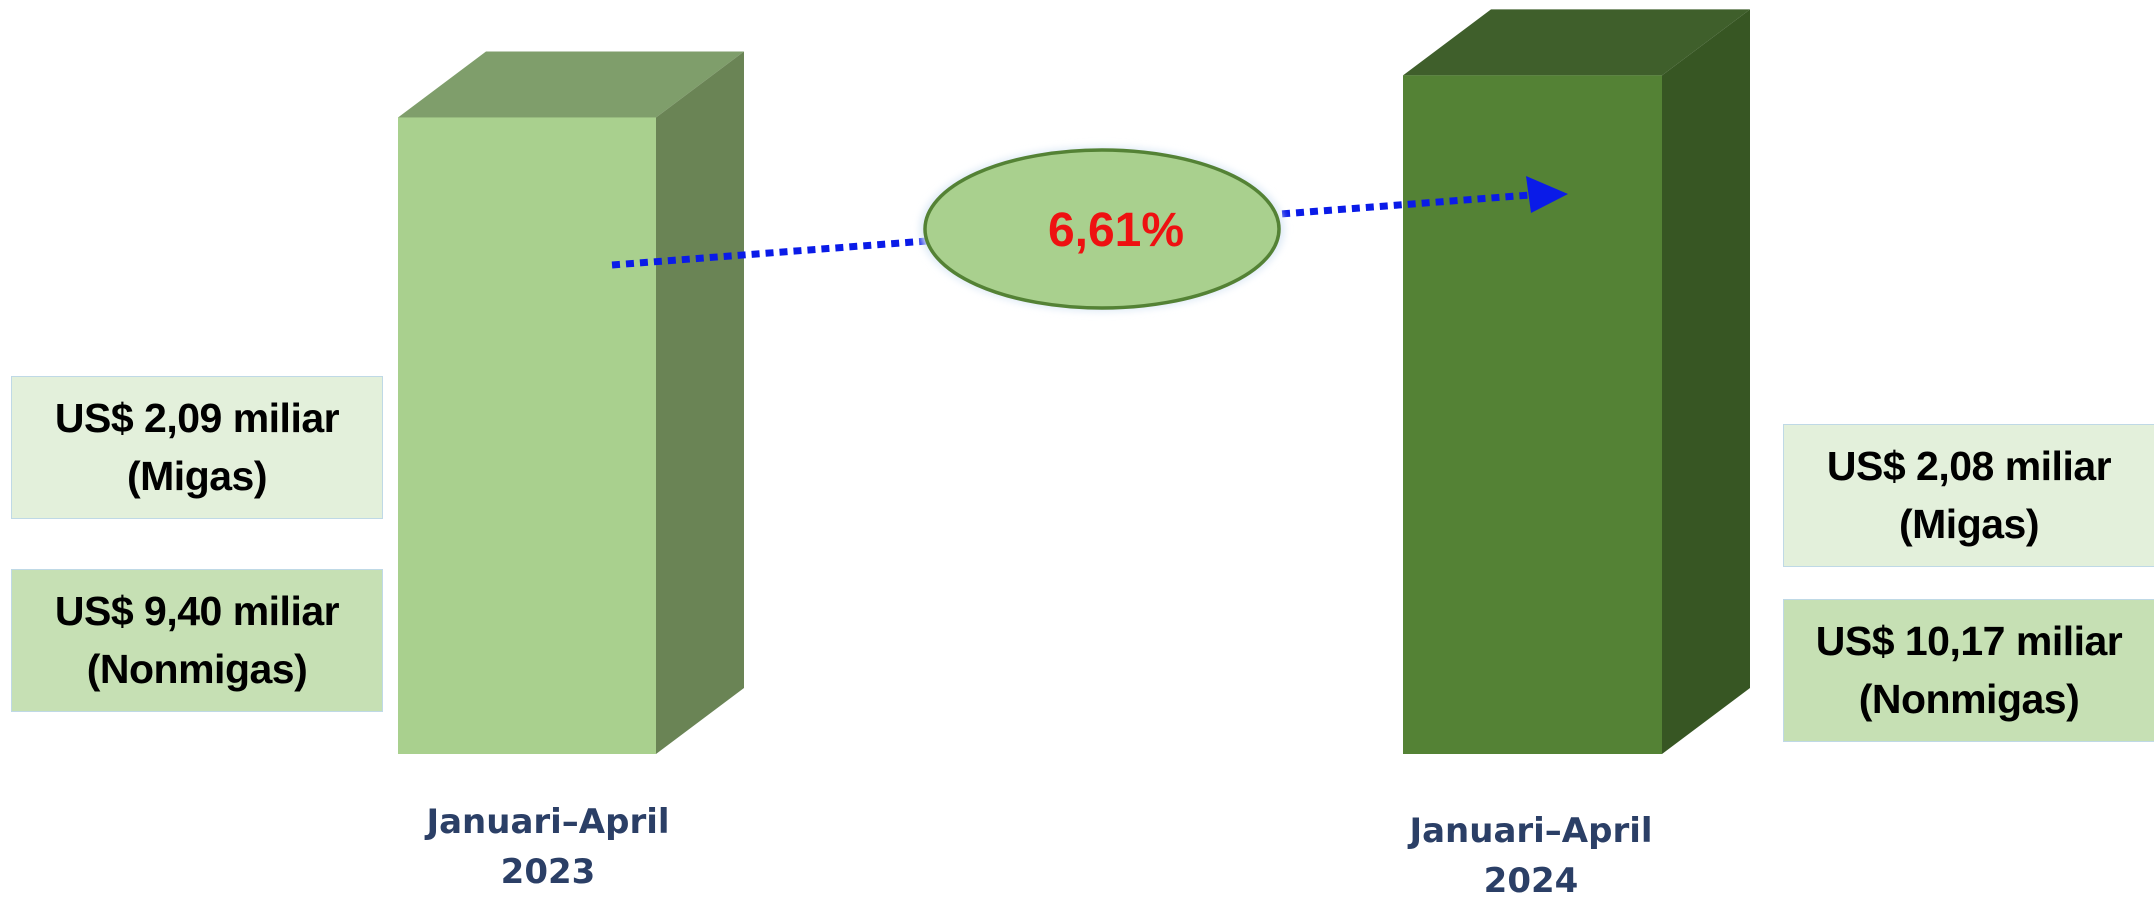 This screenshot has width=2154, height=906. Describe the element at coordinates (1547, 194) in the screenshot. I see `growth-arrow-head` at that location.